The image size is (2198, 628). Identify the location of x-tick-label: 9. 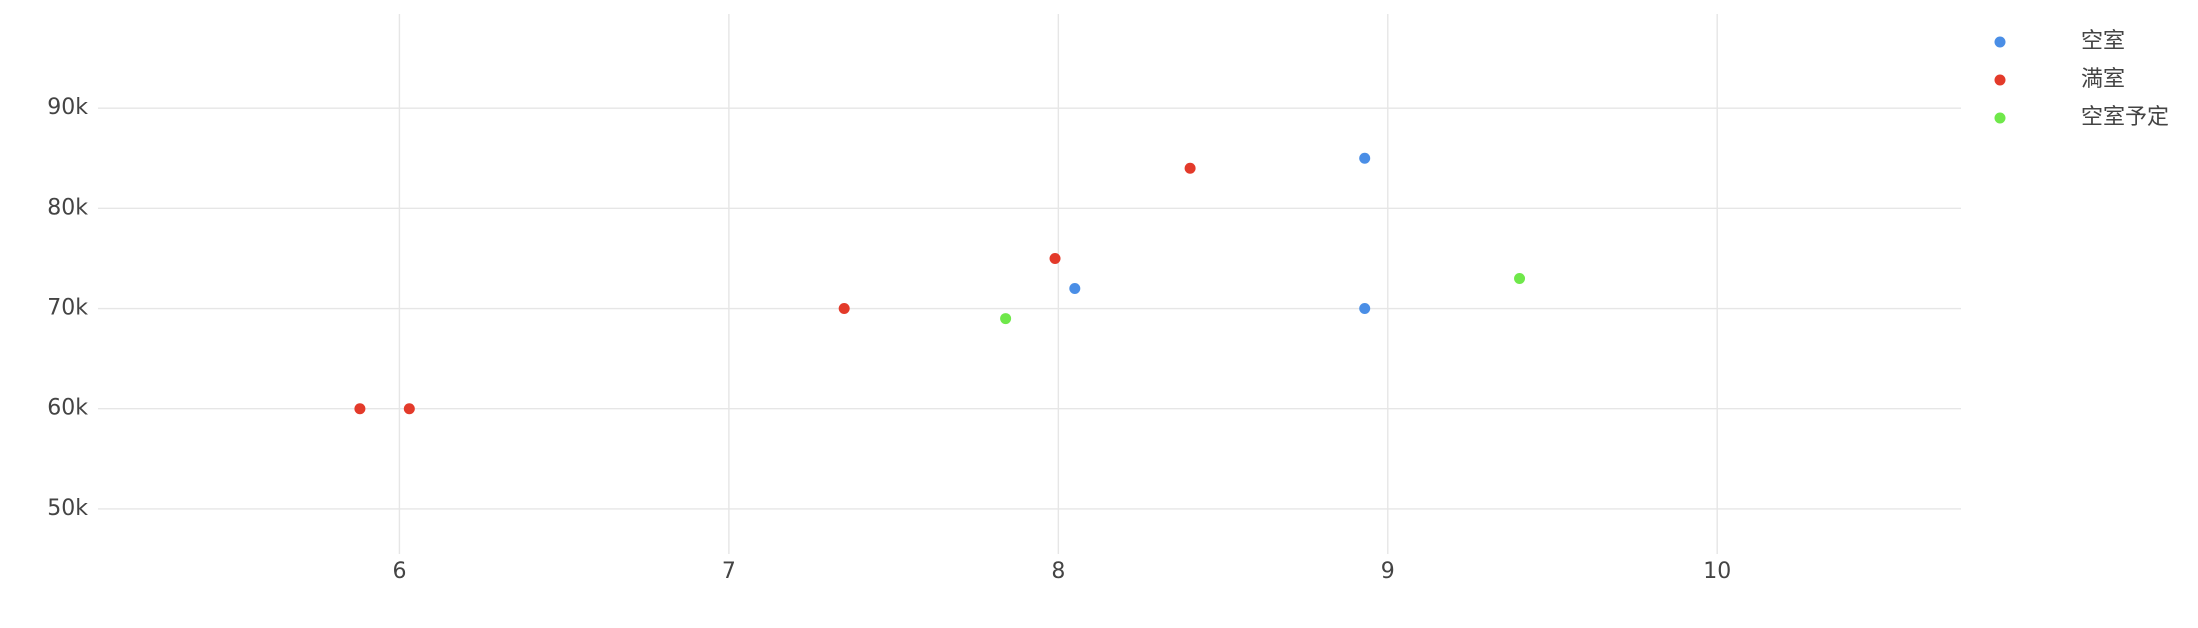
(1388, 571).